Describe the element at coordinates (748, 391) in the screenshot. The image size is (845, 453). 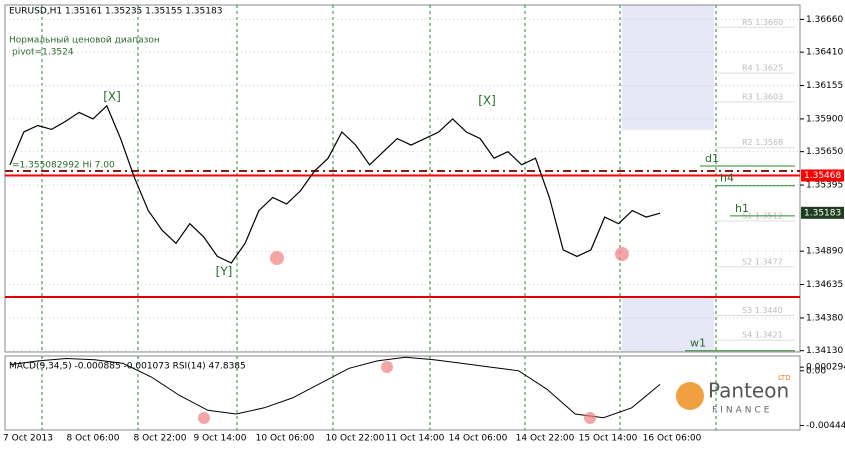
I see `logo-name: Panteon` at that location.